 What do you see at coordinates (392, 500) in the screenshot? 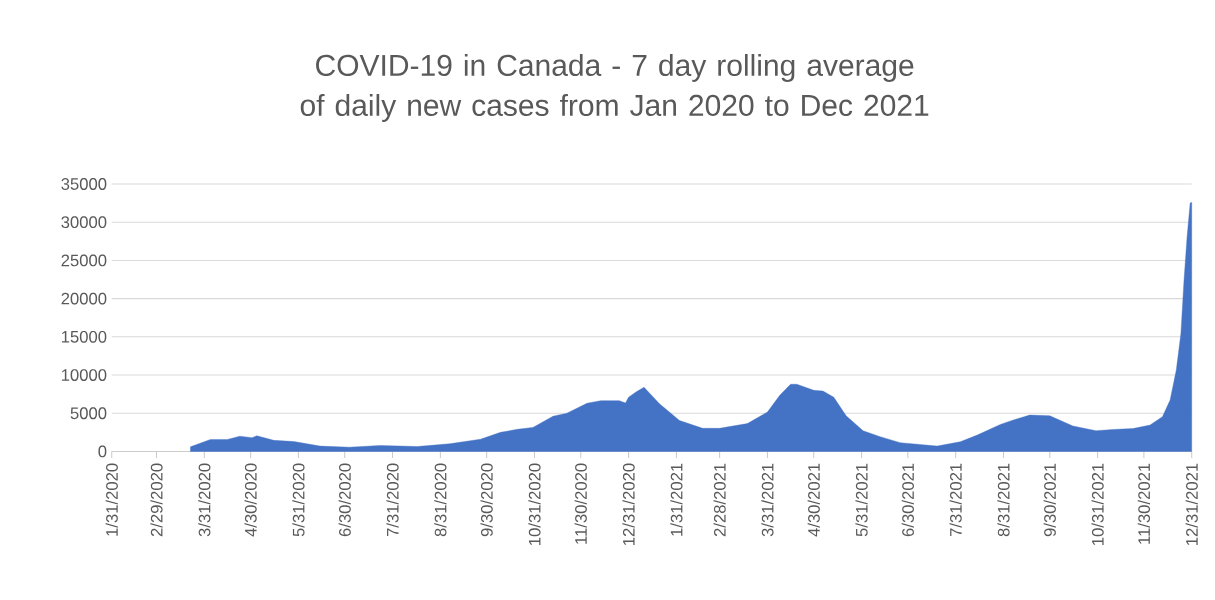
I see `x-tick-label: 7/31/2020` at bounding box center [392, 500].